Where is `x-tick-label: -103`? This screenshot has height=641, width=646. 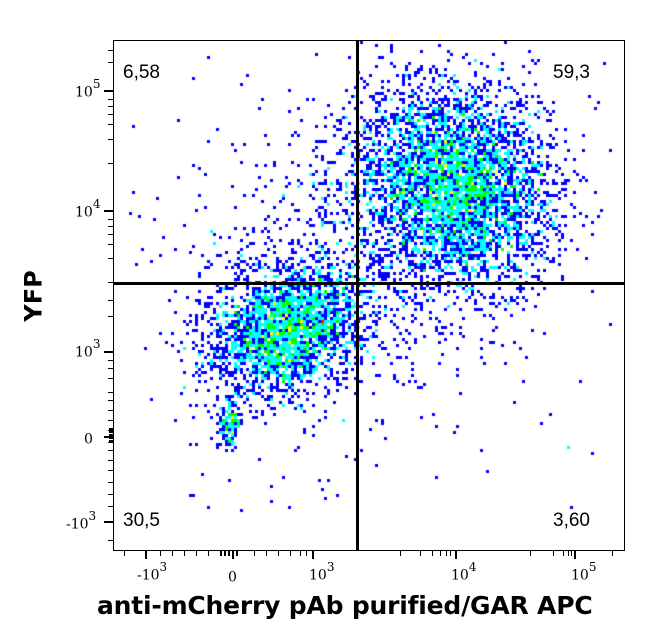
x-tick-label: -103 is located at coordinates (152, 572).